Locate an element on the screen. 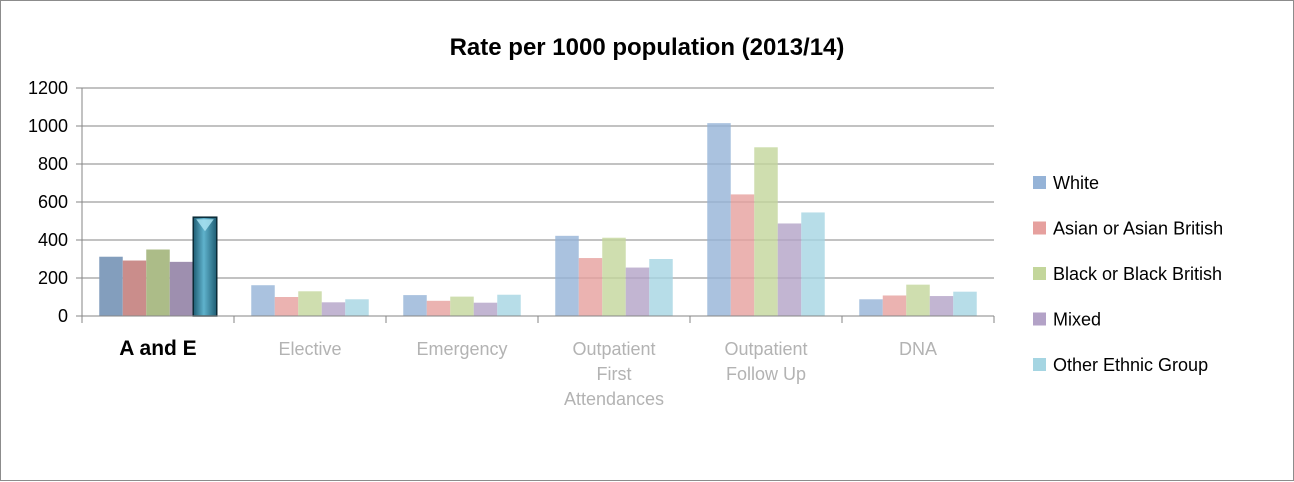  y-tick-label: 0 is located at coordinates (63, 316).